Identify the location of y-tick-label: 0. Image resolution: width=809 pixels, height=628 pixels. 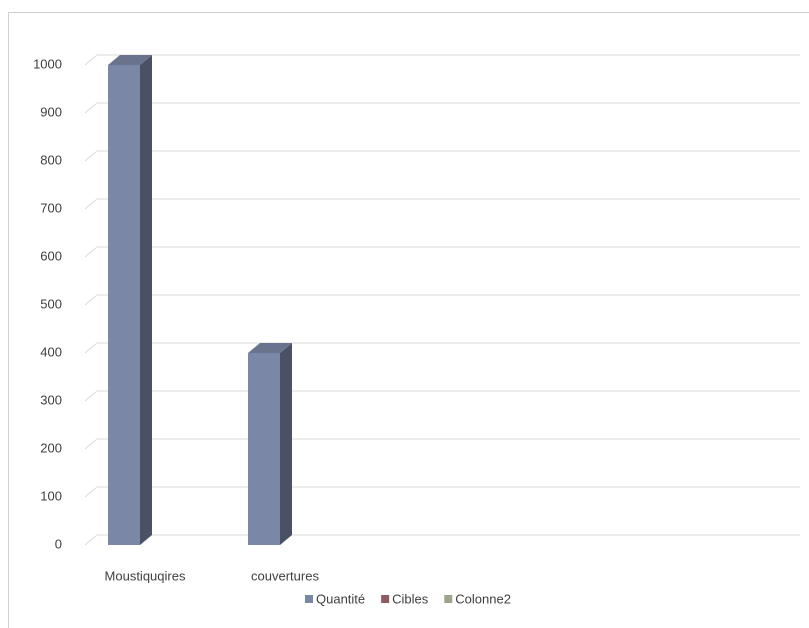
(58, 543).